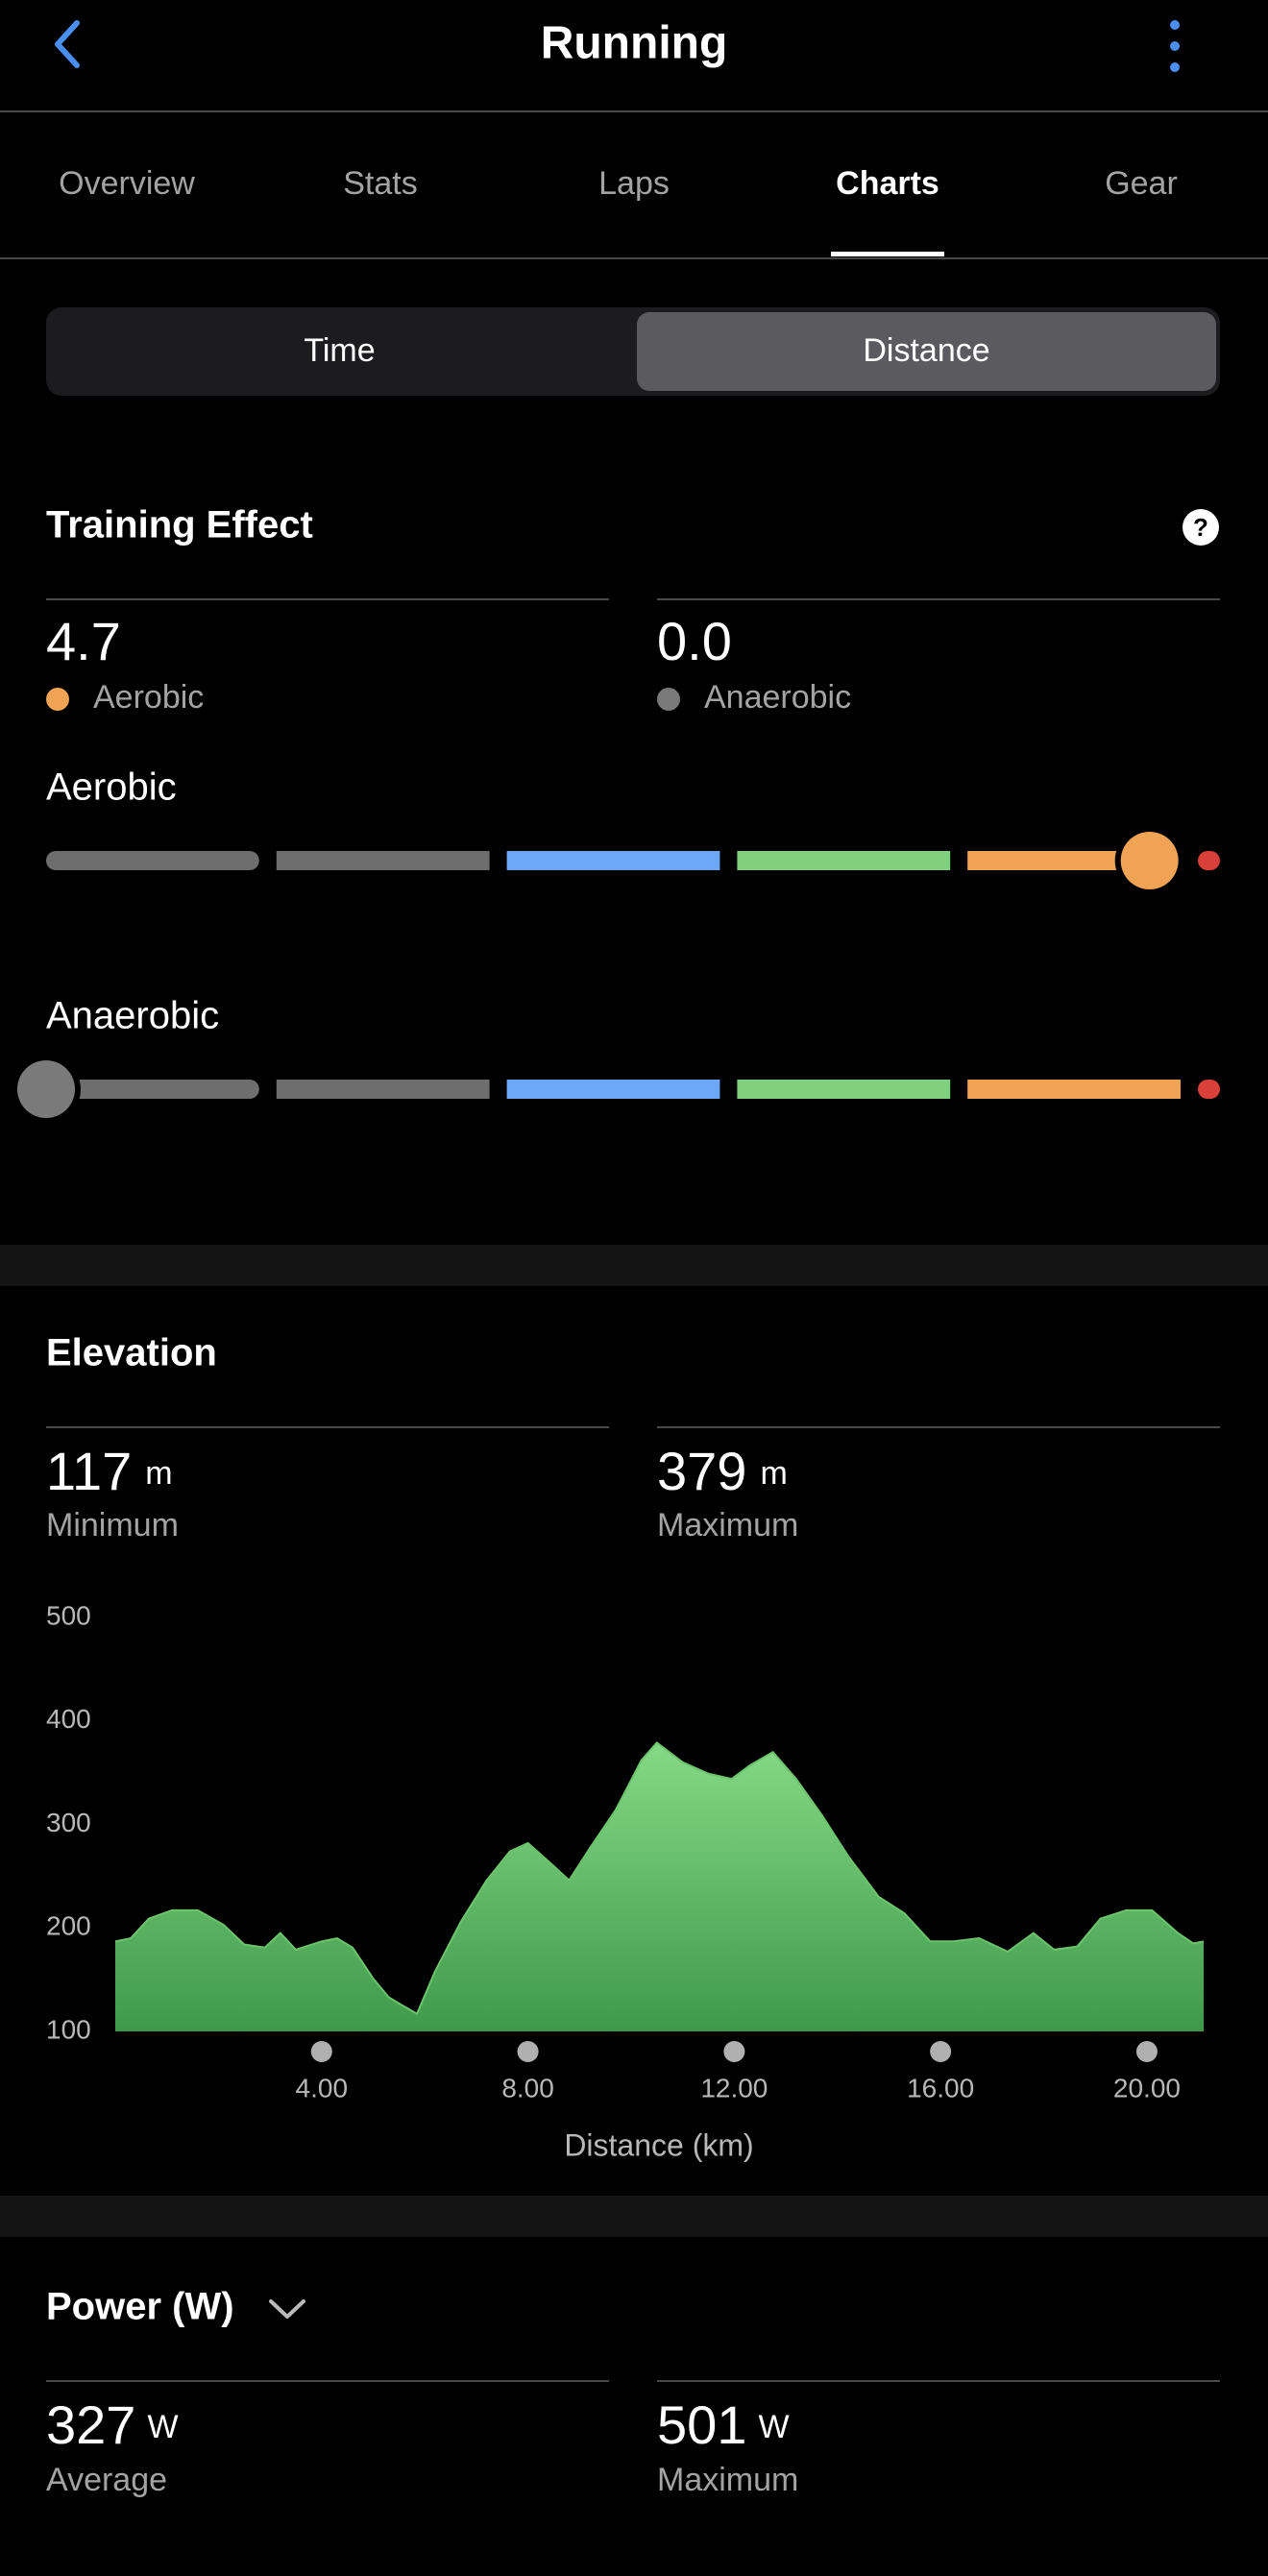 Image resolution: width=1268 pixels, height=2576 pixels. I want to click on segment-selected, so click(926, 351).